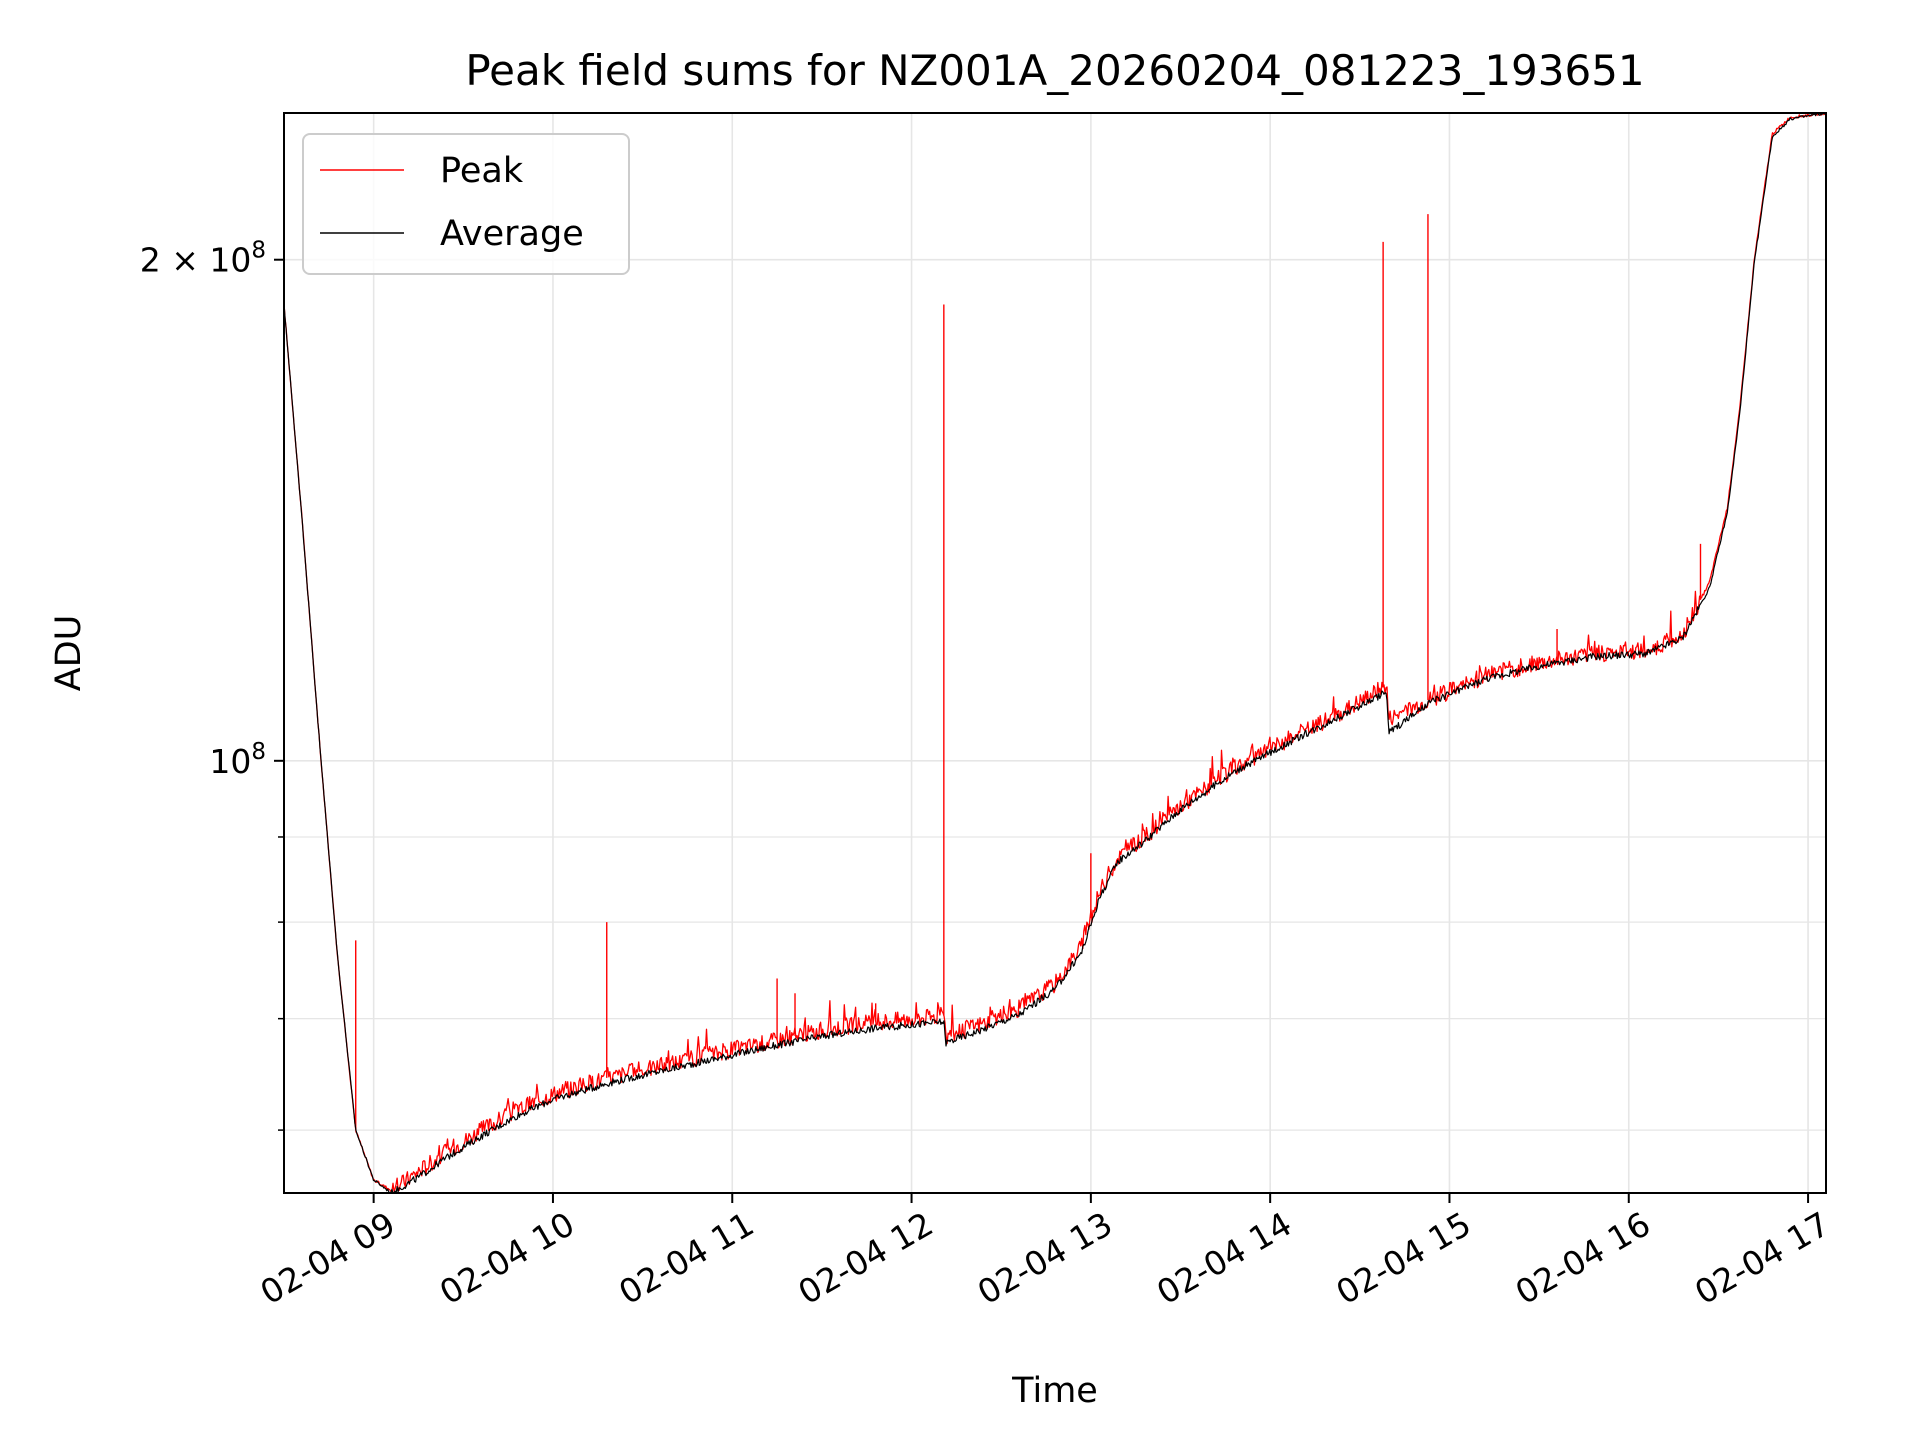  I want to click on y-tick-label: 108, so click(237, 760).